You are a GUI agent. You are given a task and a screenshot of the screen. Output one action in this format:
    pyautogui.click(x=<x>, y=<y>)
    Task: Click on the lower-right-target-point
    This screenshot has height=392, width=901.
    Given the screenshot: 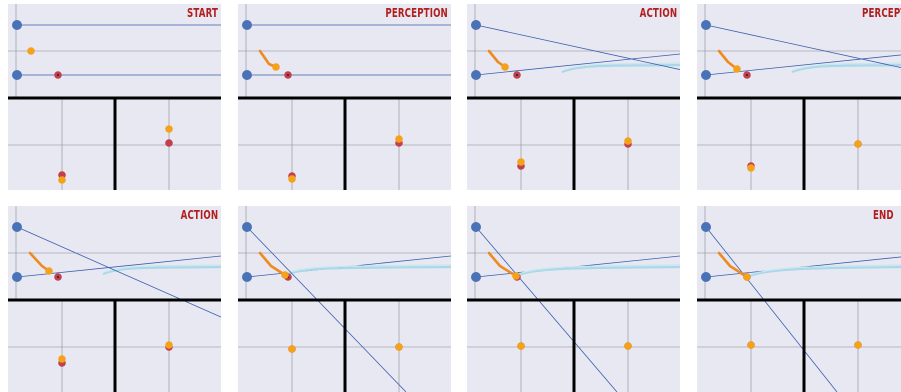 What is the action you would take?
    pyautogui.click(x=169, y=143)
    